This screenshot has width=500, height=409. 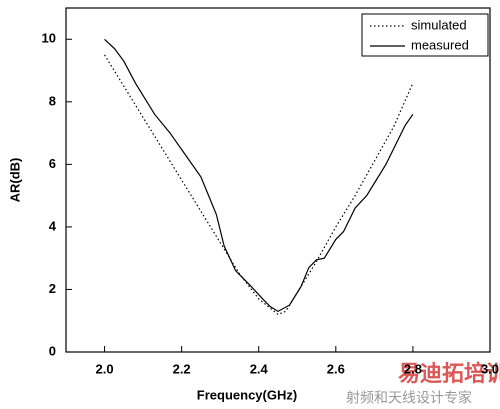 I want to click on y-tick-label: 0, so click(x=52, y=350).